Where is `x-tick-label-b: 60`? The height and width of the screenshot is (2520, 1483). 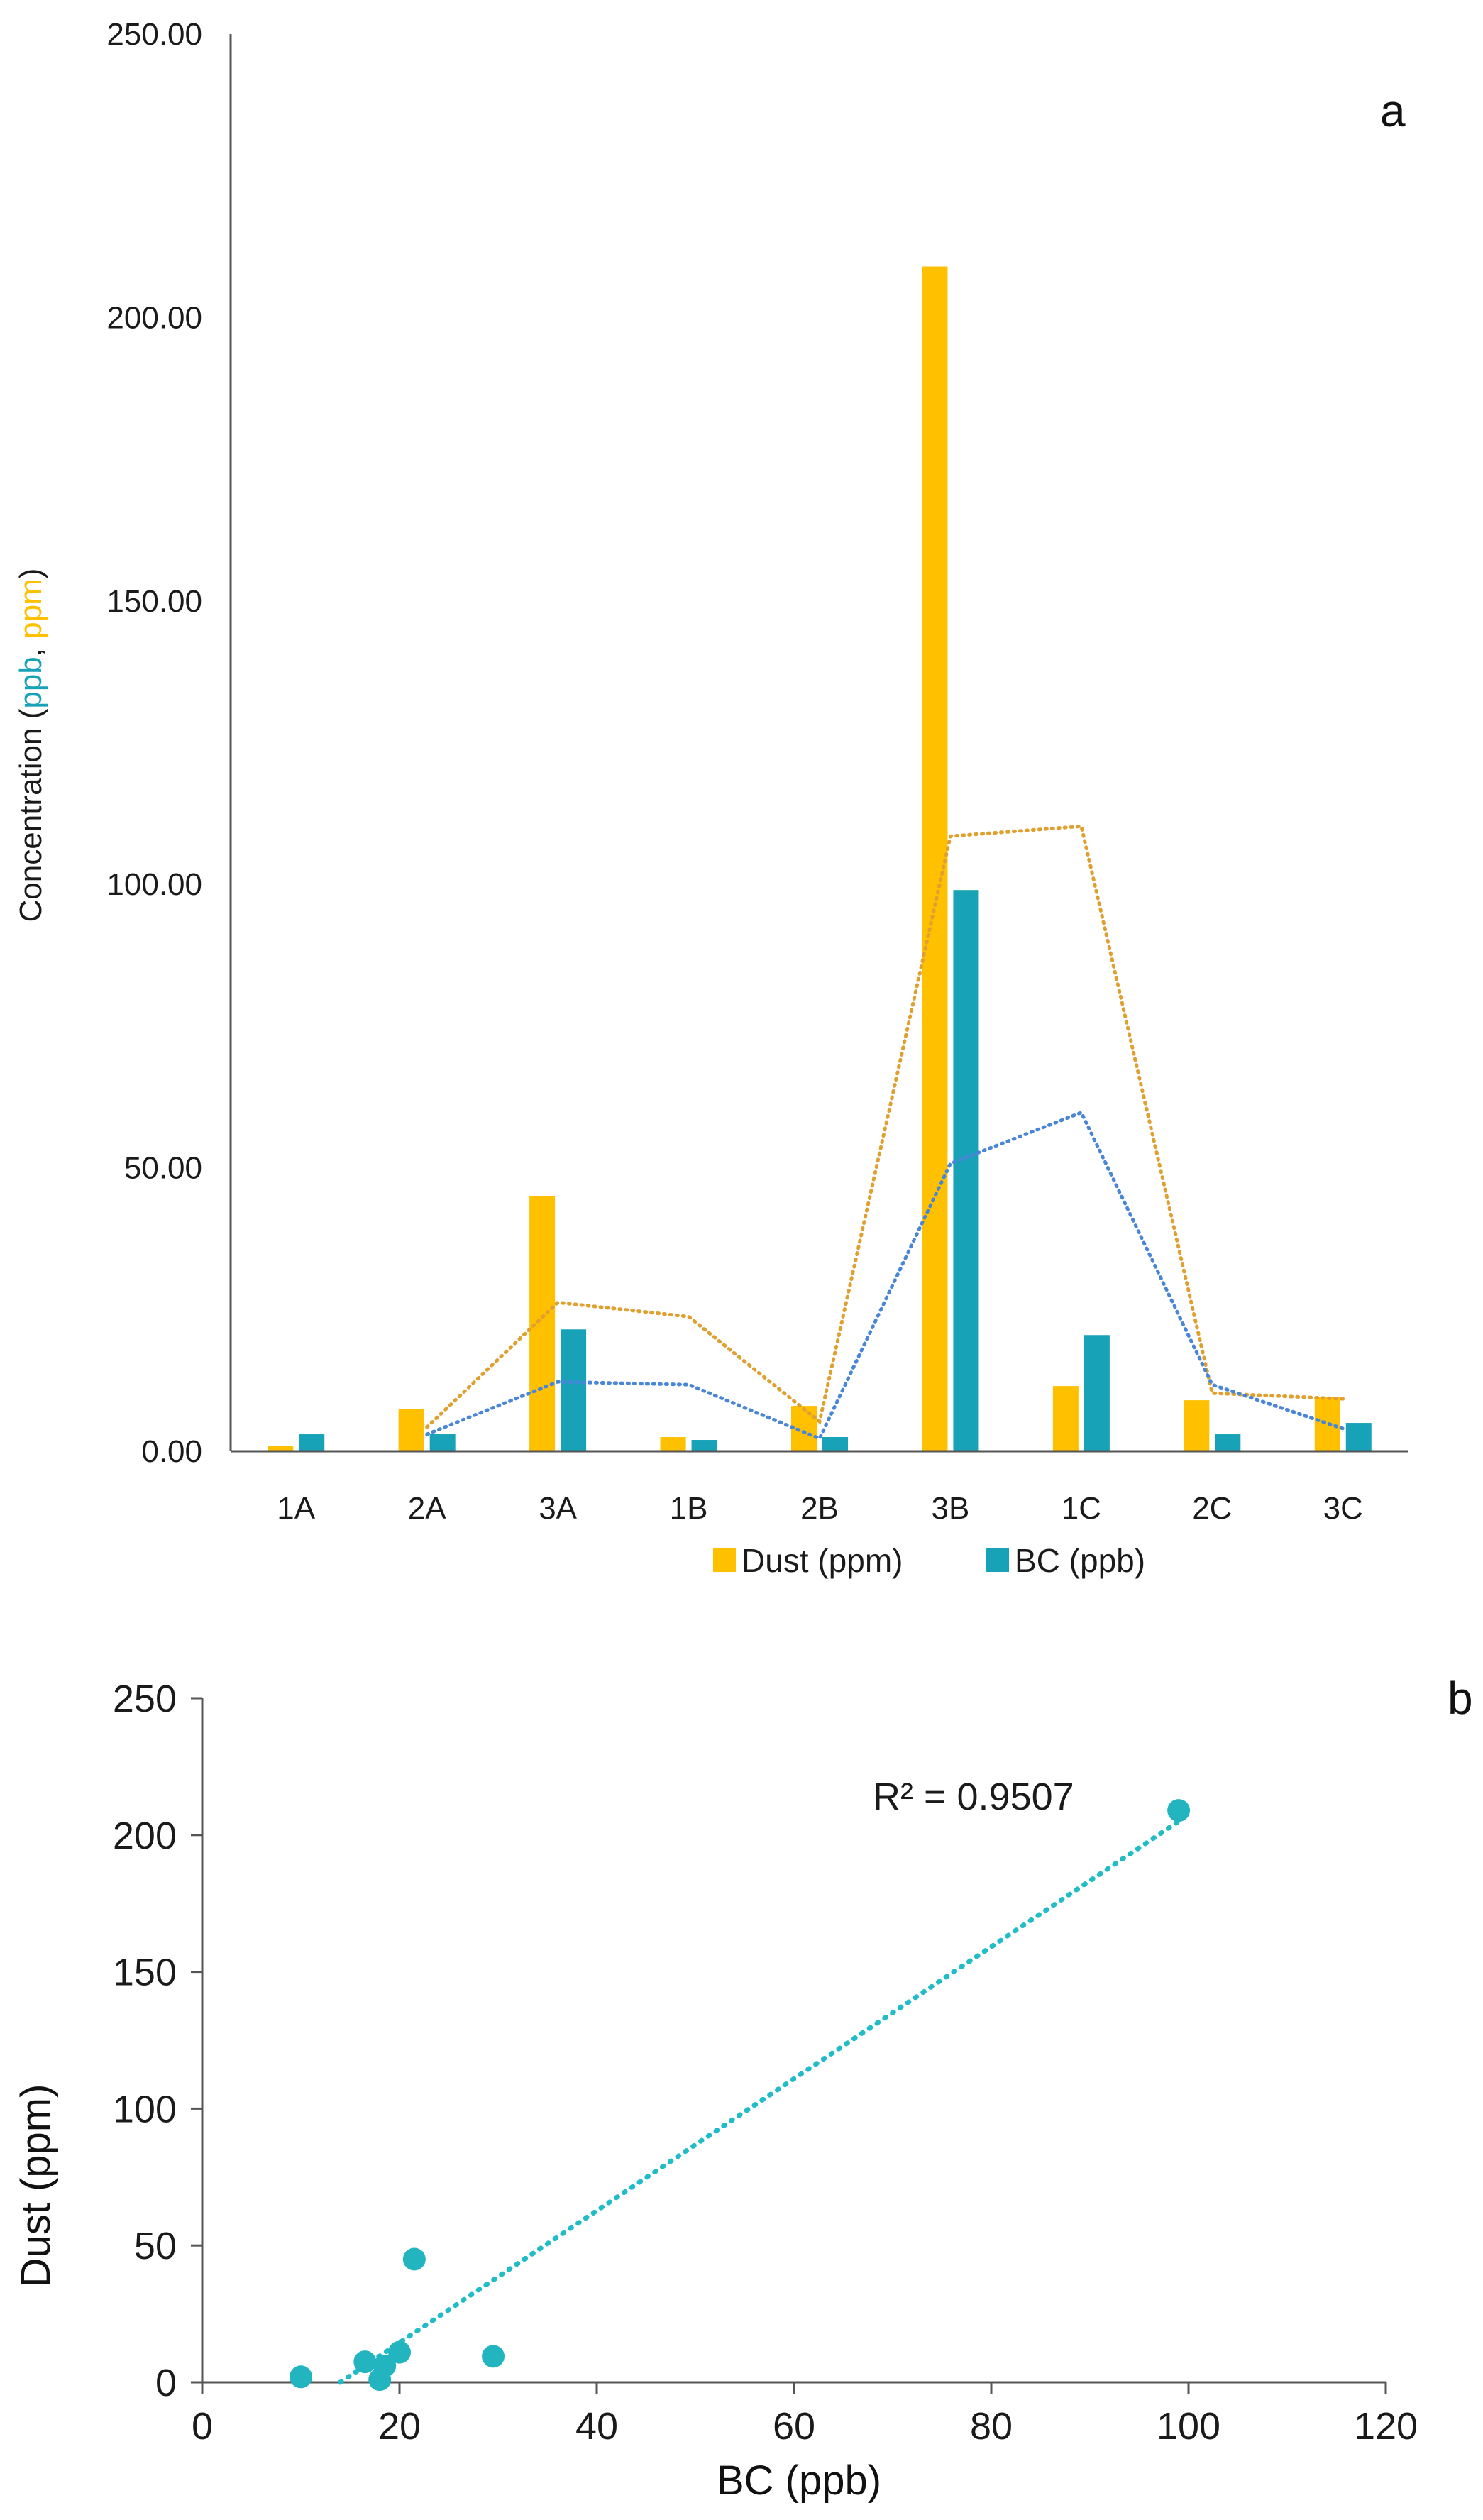 x-tick-label-b: 60 is located at coordinates (794, 2426).